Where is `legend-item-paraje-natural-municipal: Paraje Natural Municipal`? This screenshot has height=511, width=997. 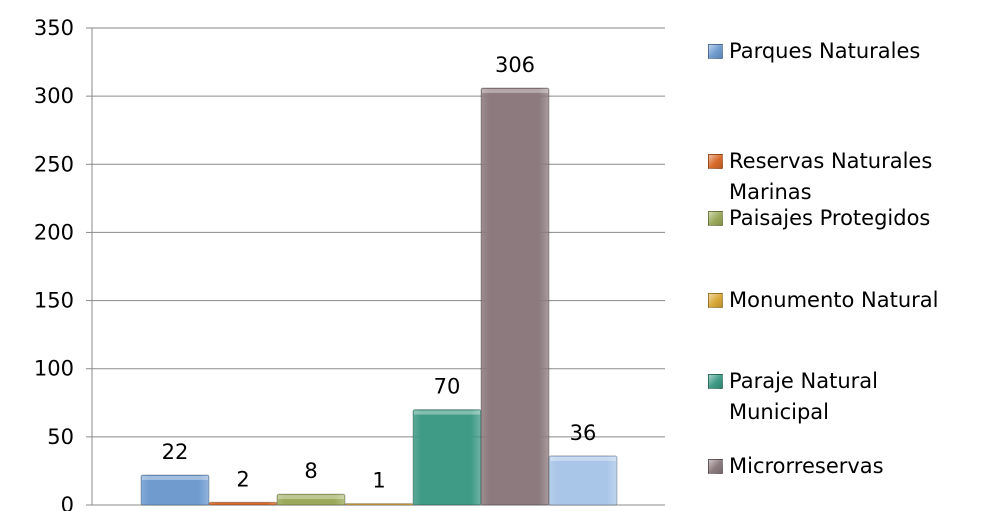
legend-item-paraje-natural-municipal: Paraje Natural Municipal is located at coordinates (813, 397).